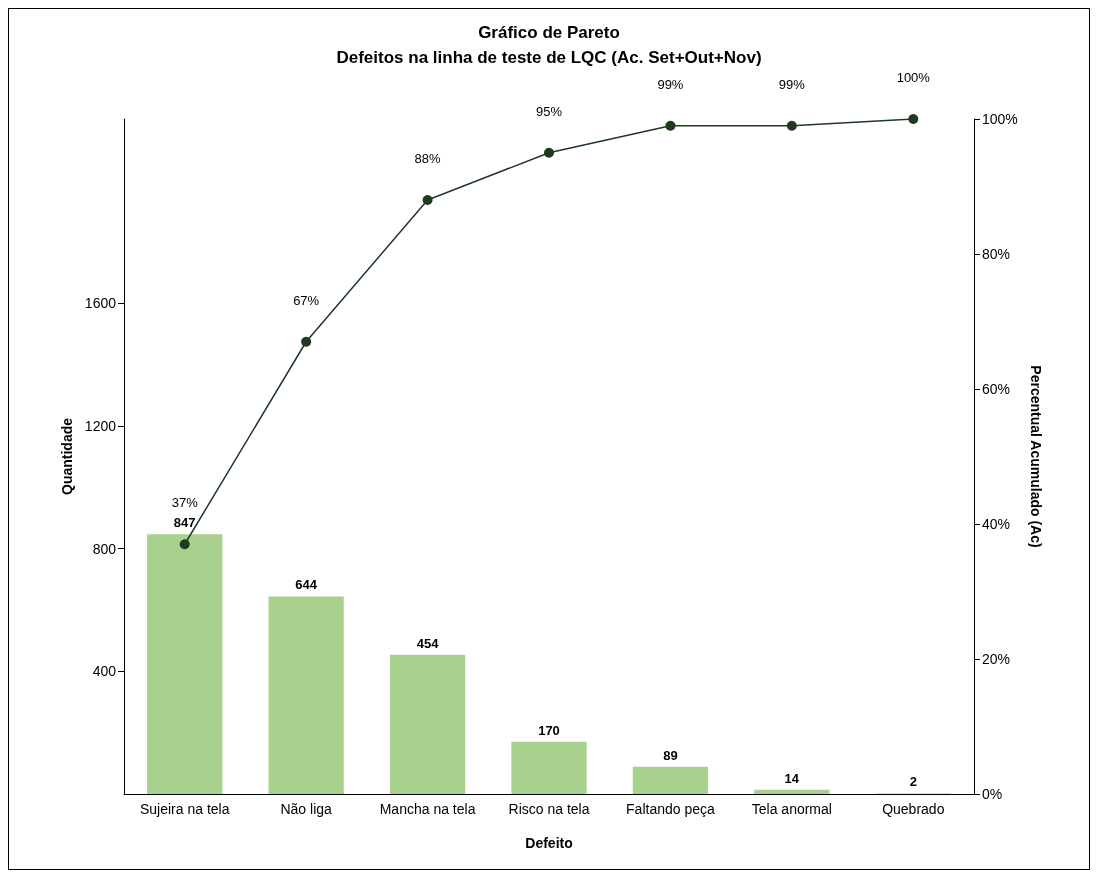 This screenshot has width=1104, height=878. What do you see at coordinates (184, 523) in the screenshot?
I see `data-label: 847` at bounding box center [184, 523].